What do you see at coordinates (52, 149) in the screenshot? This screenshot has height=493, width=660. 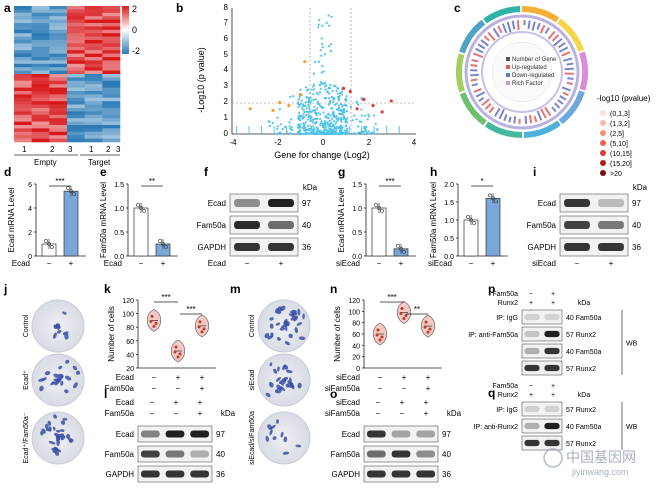 I see `heatmap-col-label: 2` at bounding box center [52, 149].